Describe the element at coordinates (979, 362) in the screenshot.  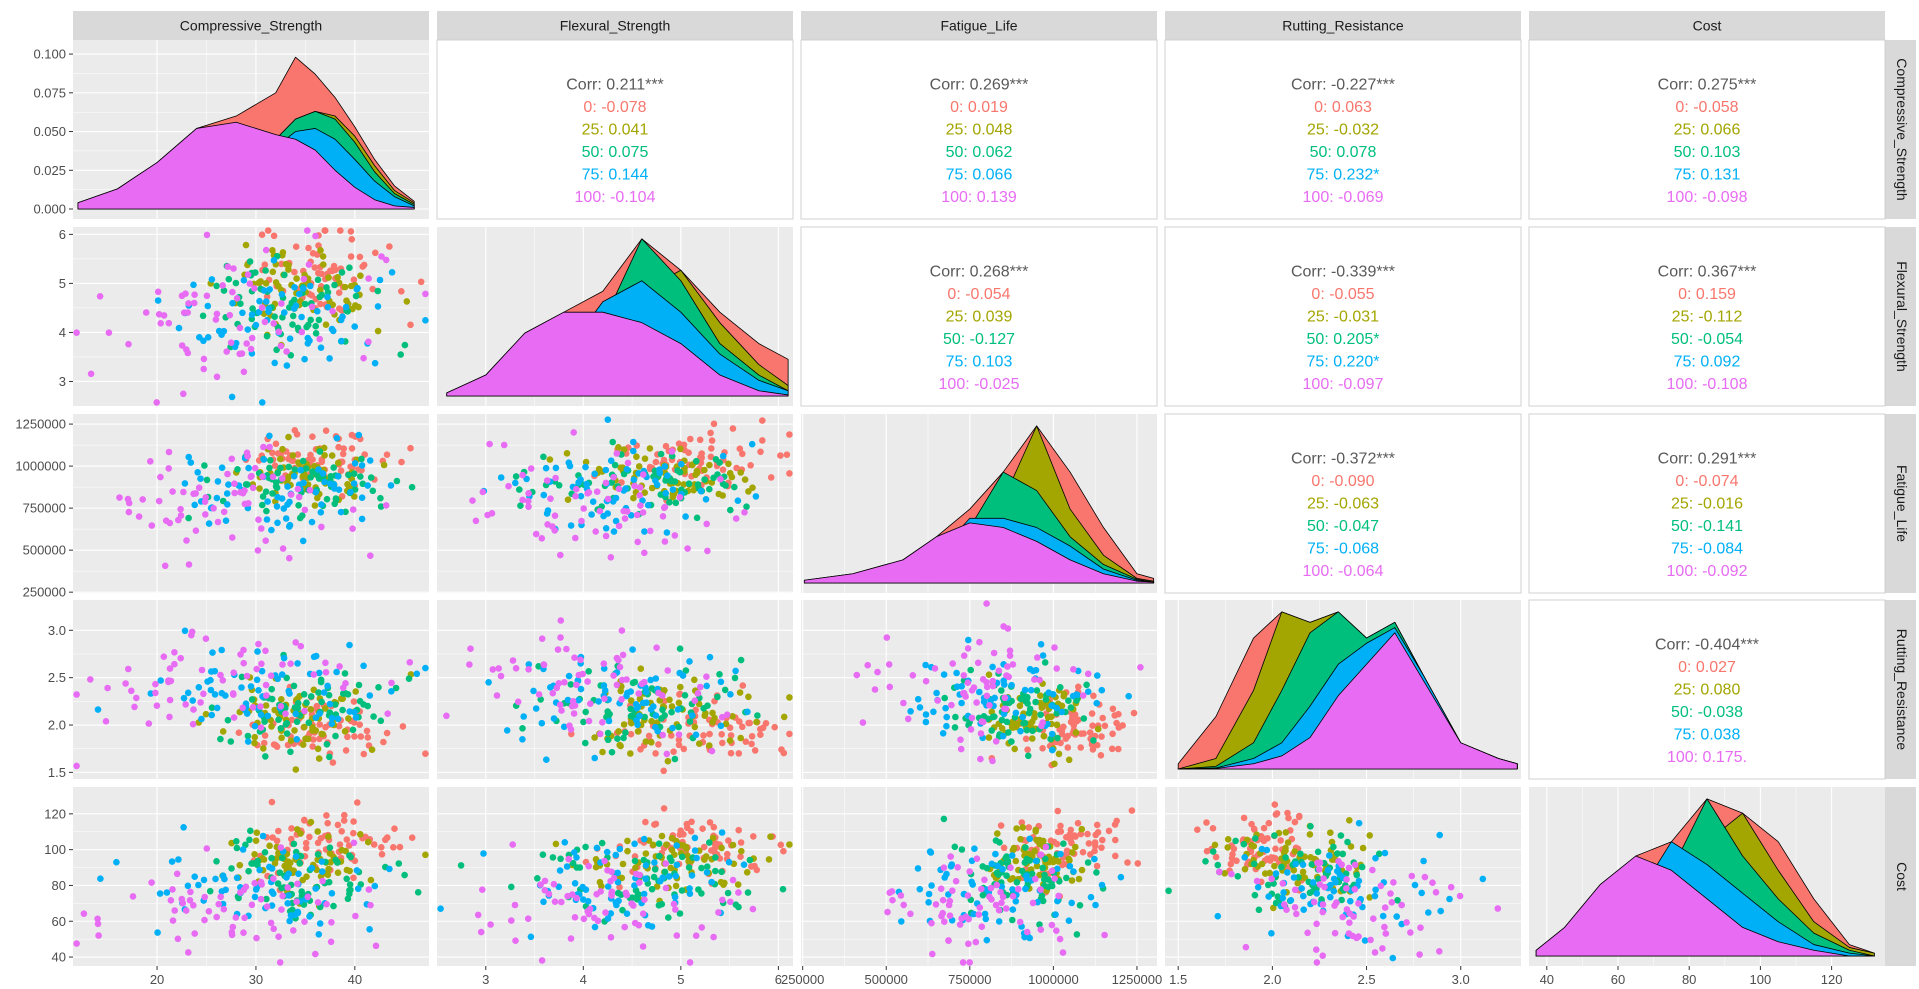
I see `corr-group-label: 75: 0.103` at that location.